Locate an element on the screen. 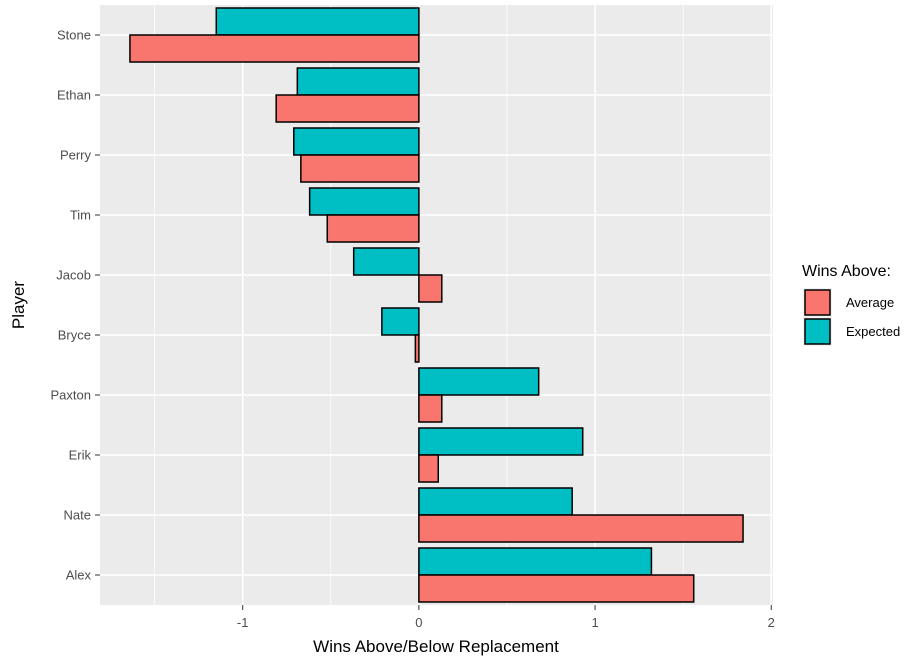  y-tick-label: Nate is located at coordinates (77, 515).